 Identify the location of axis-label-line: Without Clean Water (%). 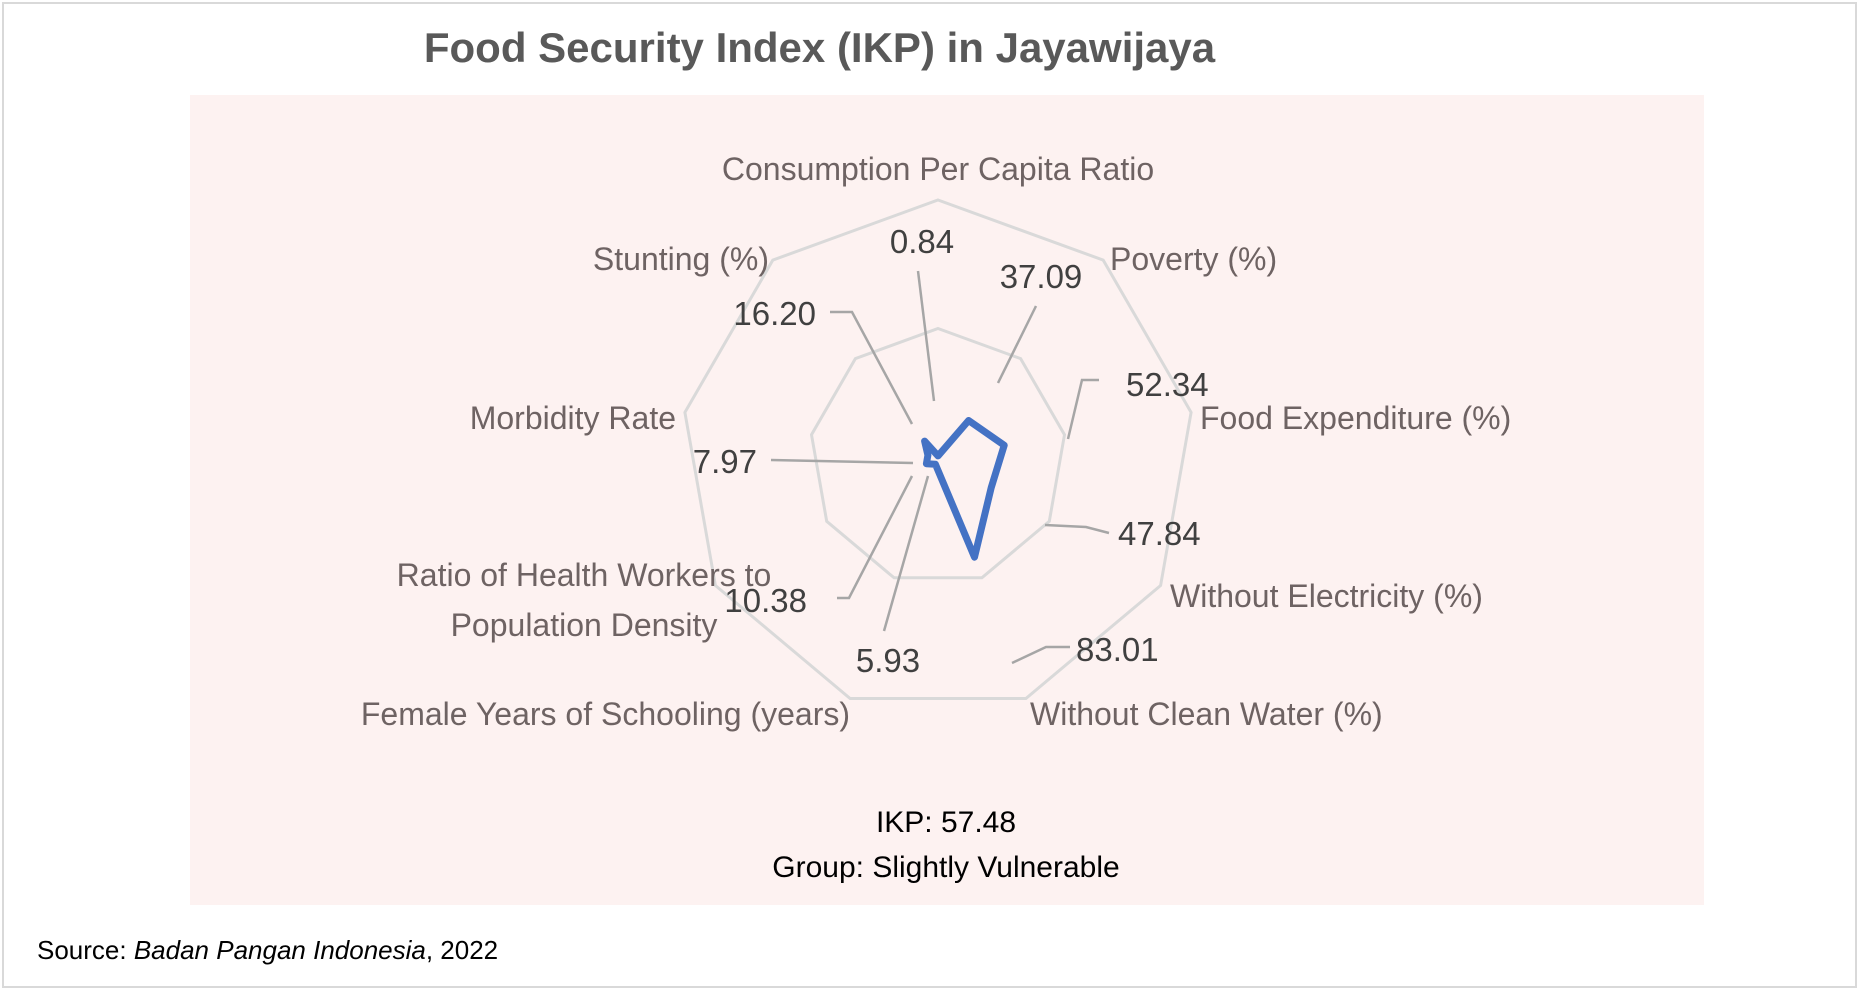
(1206, 714).